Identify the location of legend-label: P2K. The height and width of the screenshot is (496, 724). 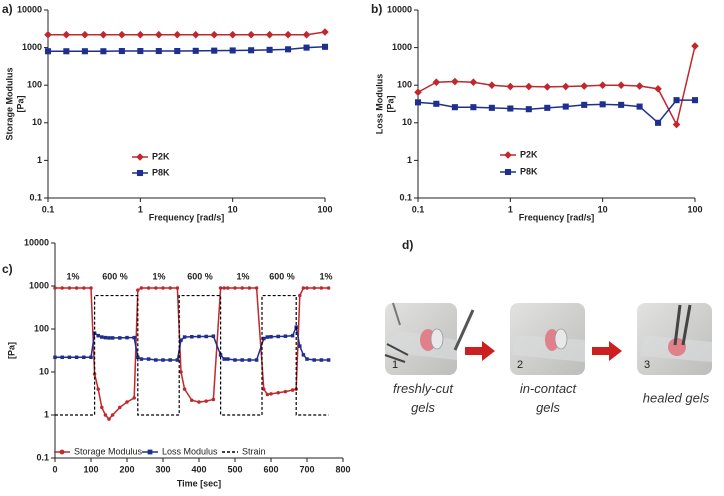
(529, 154).